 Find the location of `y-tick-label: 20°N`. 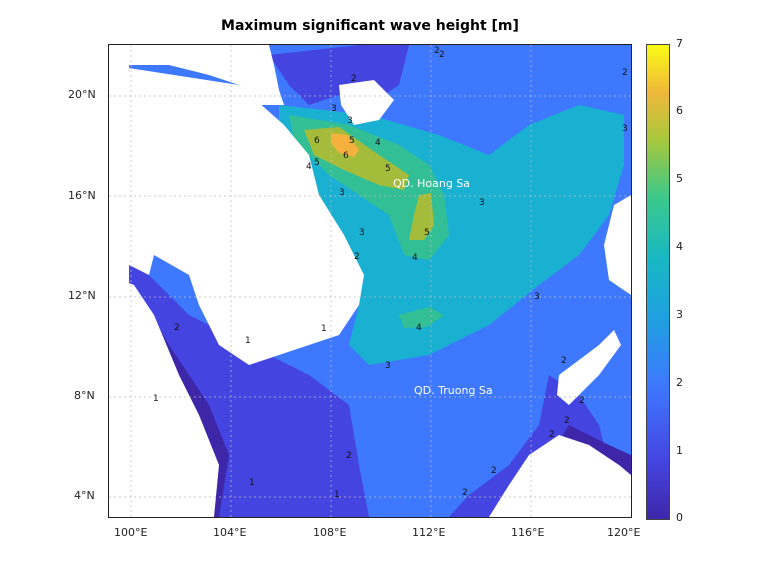

y-tick-label: 20°N is located at coordinates (82, 94).